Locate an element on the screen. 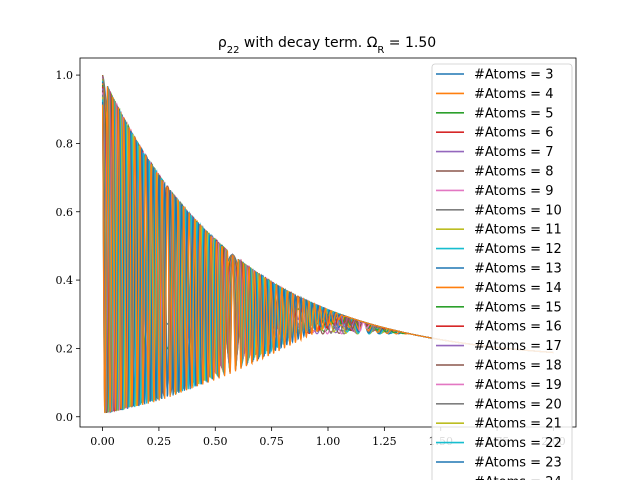 This screenshot has height=480, width=640. x-tick-label: 0.75 is located at coordinates (271, 441).